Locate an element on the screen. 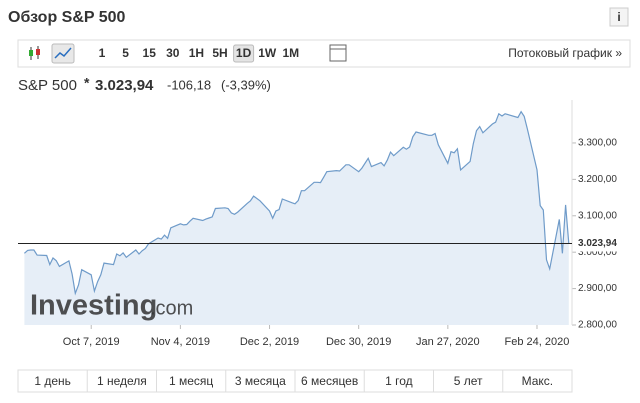  x-tick-label: Dec 2, 2019 is located at coordinates (269, 342).